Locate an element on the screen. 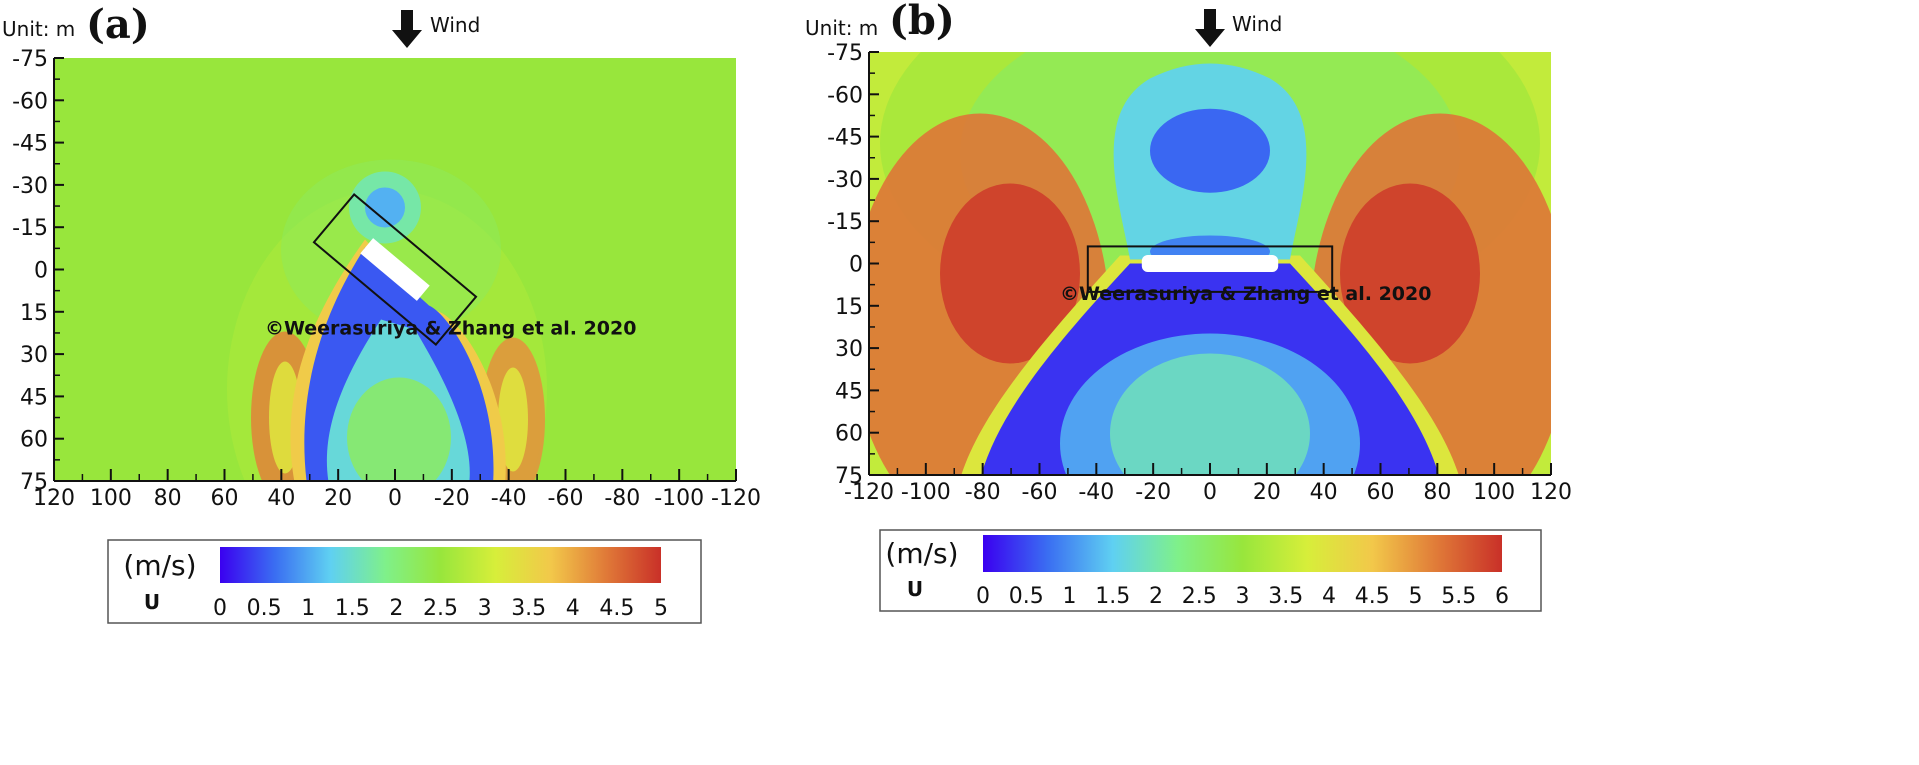  panel-letter: (b) is located at coordinates (922, 22).